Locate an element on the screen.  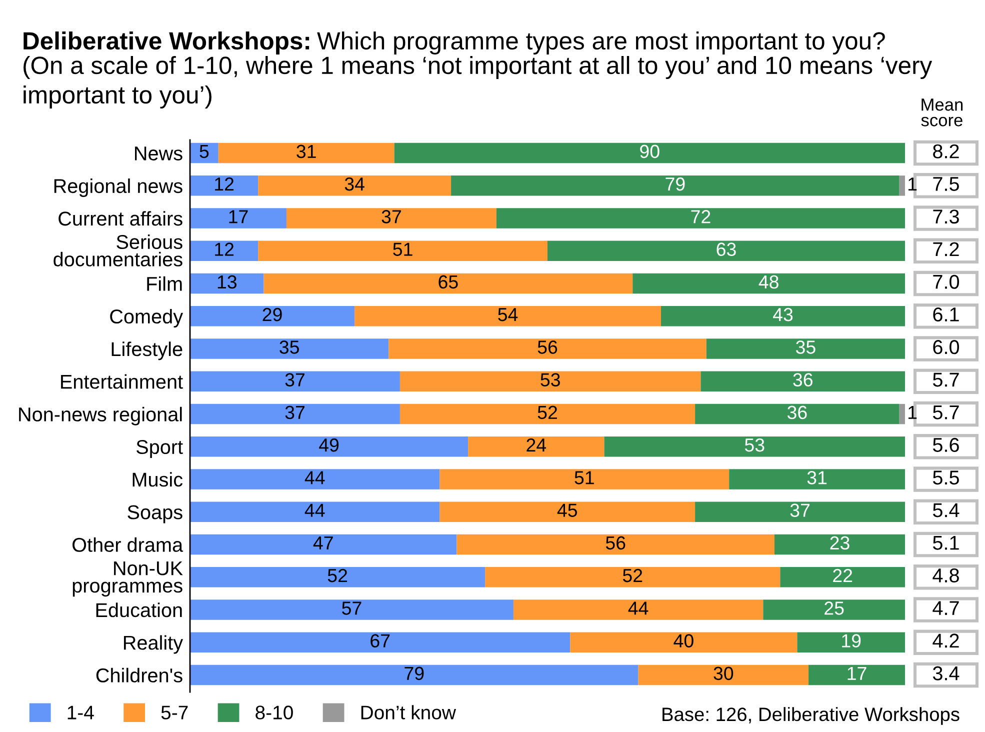
data-label: 57 is located at coordinates (352, 608).